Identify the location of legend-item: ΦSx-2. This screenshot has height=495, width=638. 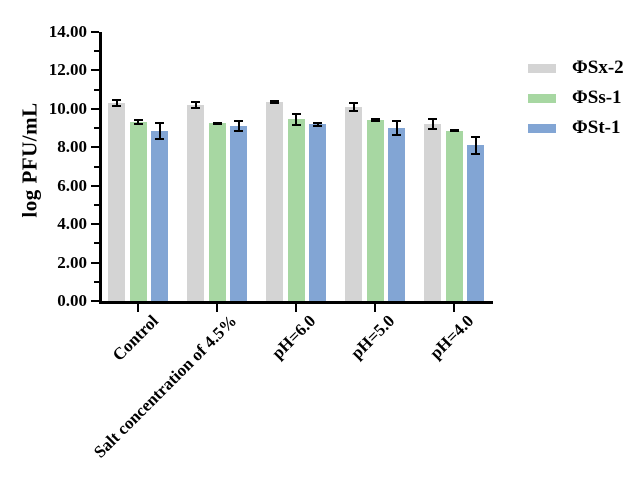
(576, 68).